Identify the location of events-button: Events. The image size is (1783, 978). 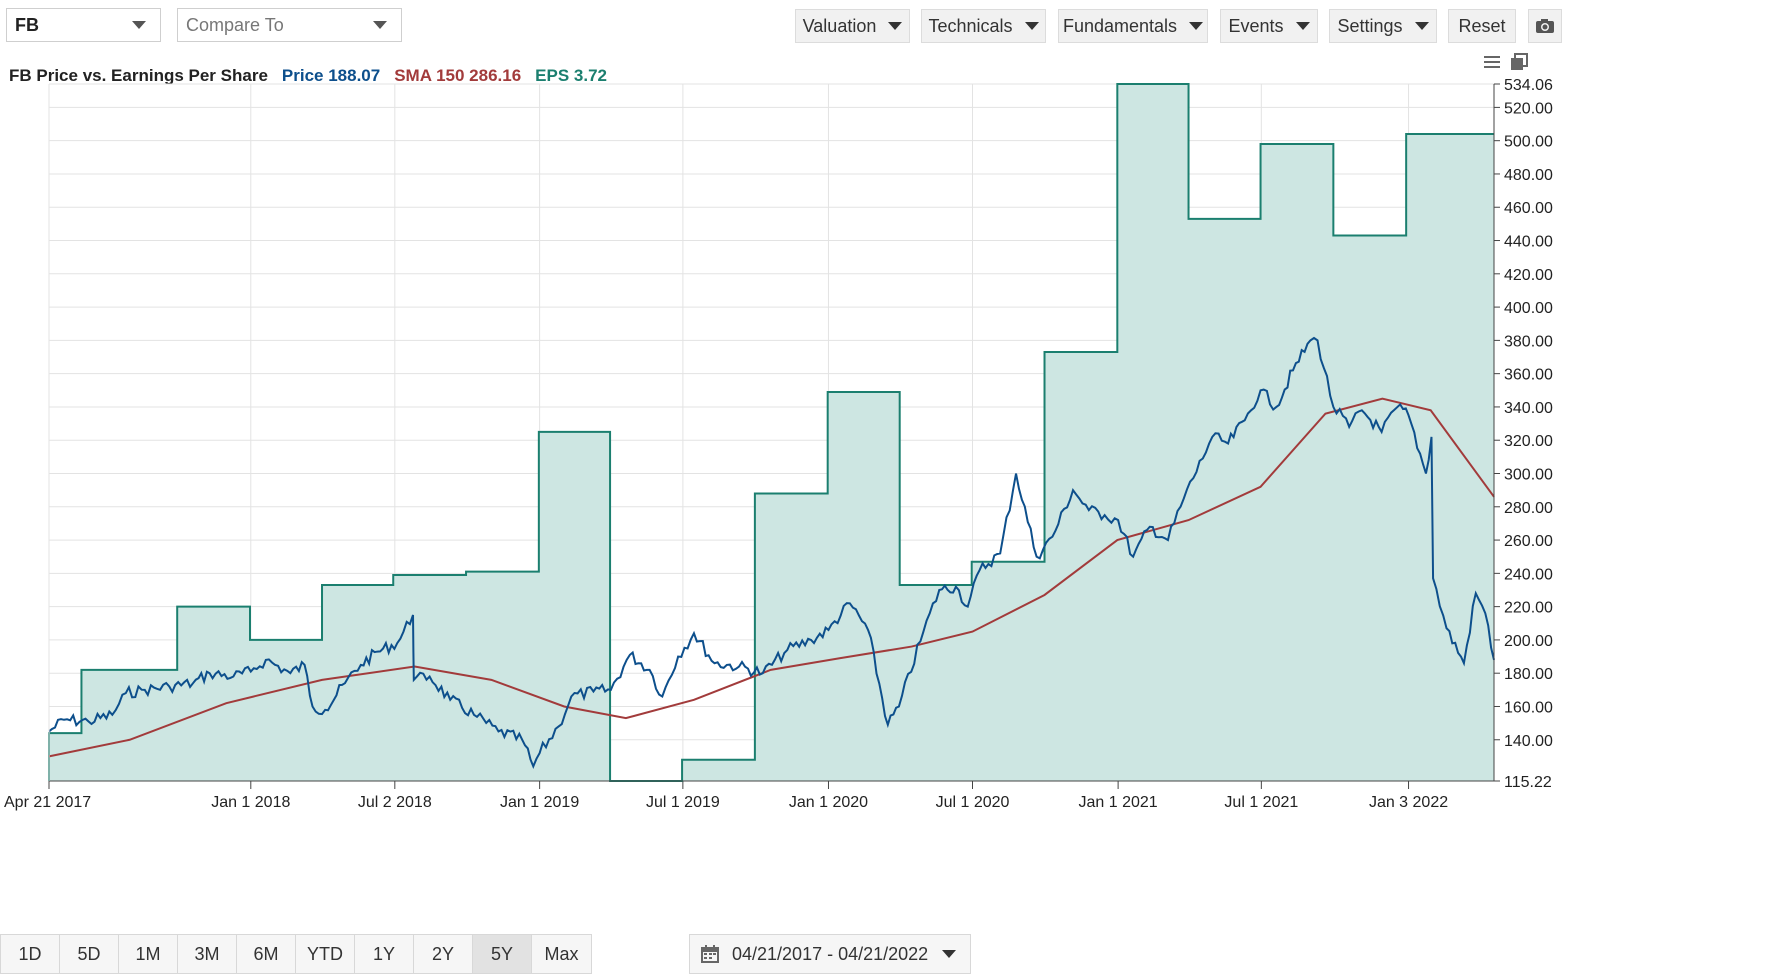
(1269, 26).